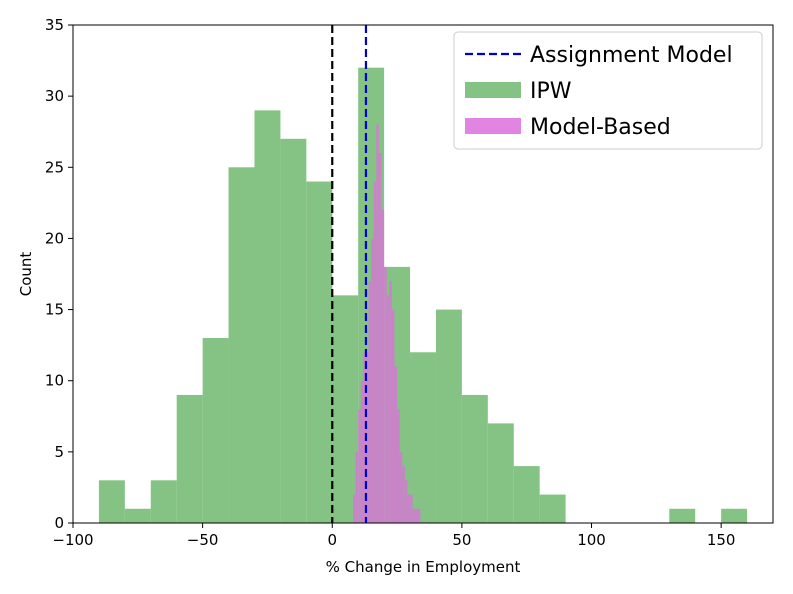 The height and width of the screenshot is (594, 793). I want to click on x-axis-ticks: −100 −50 0 50 100 150, so click(393, 536).